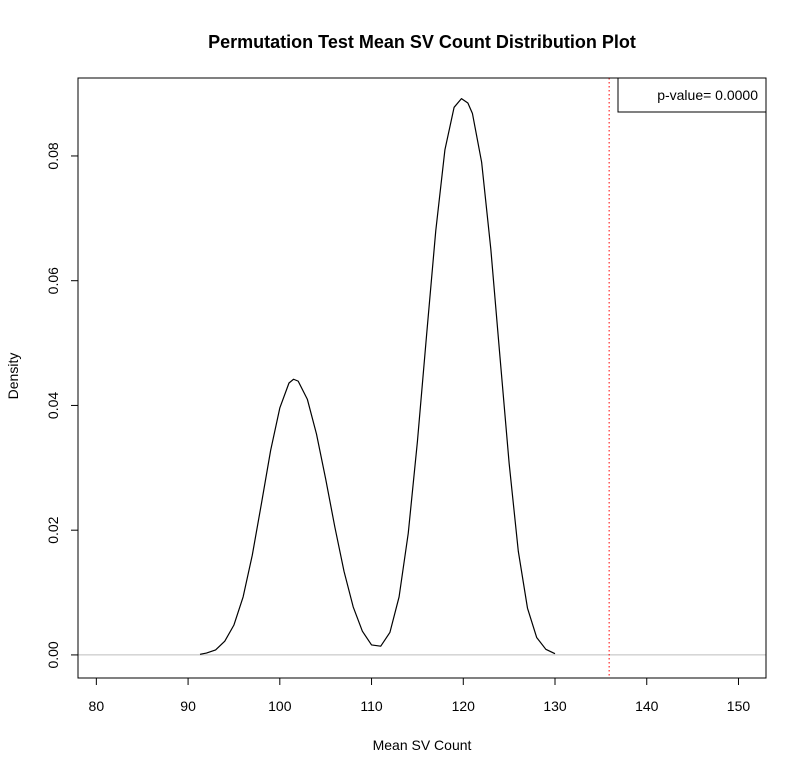 This screenshot has height=775, width=806. I want to click on legend-text: p-value= 0.0000, so click(707, 95).